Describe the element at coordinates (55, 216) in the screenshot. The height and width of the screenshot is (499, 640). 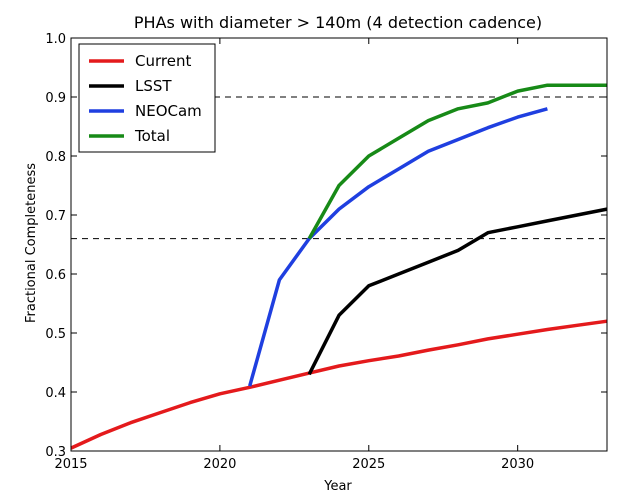
I see `y-tick-label: 0.7` at that location.